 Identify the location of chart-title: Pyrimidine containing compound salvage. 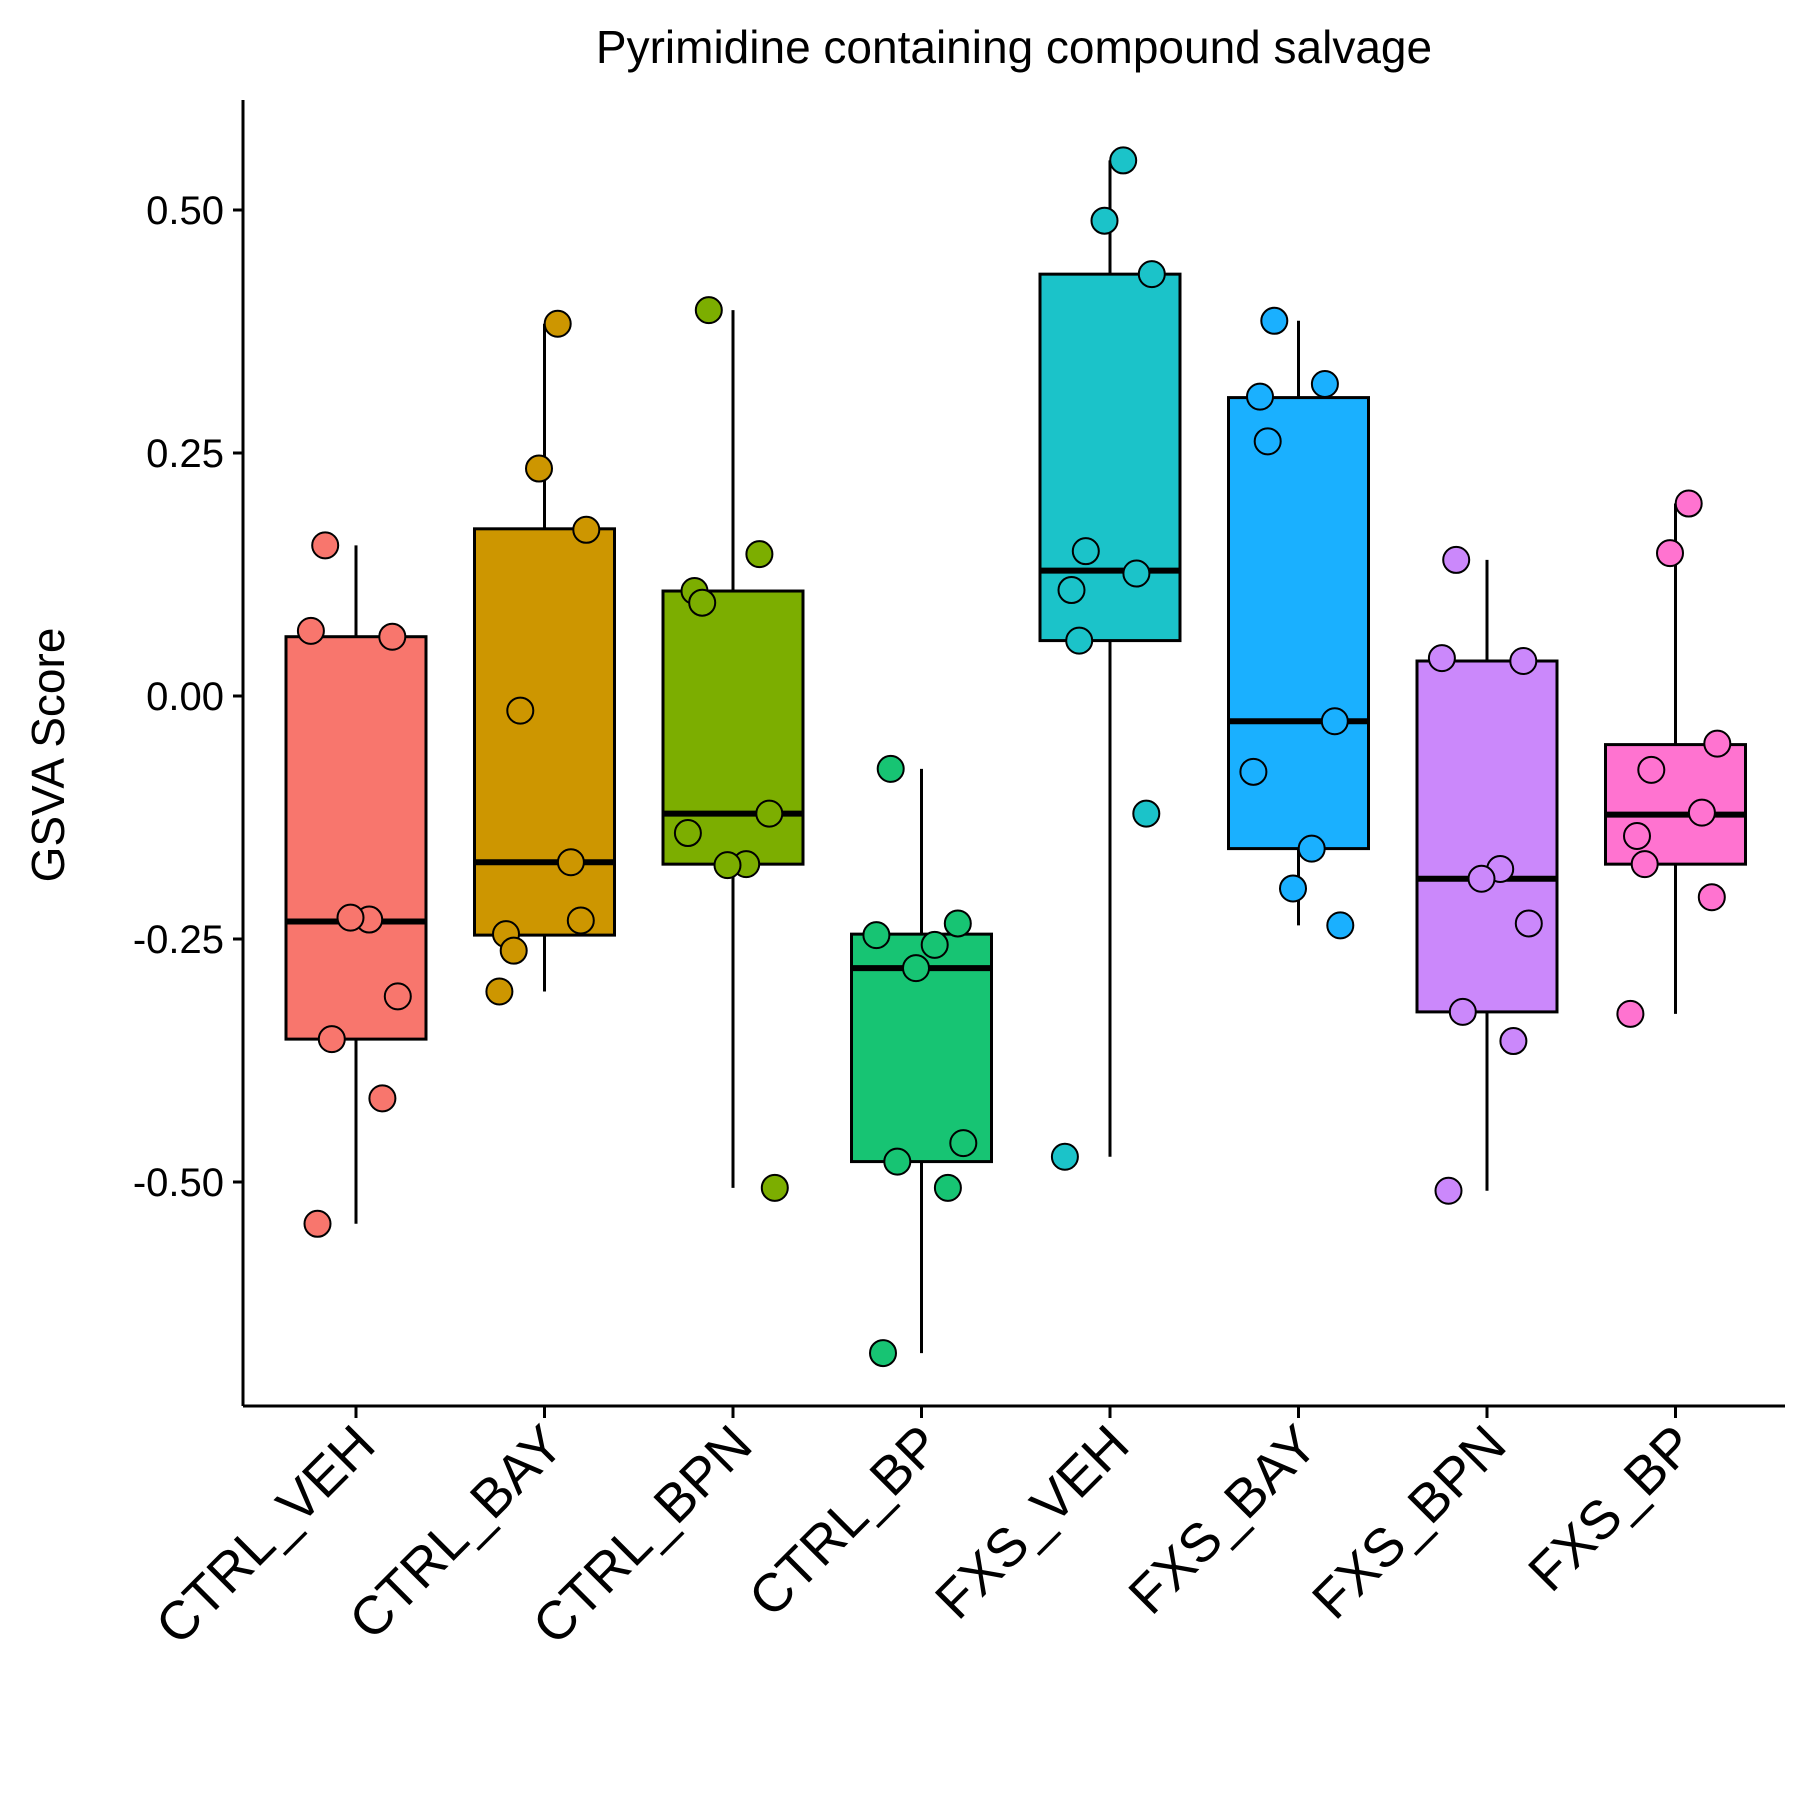
(1014, 47).